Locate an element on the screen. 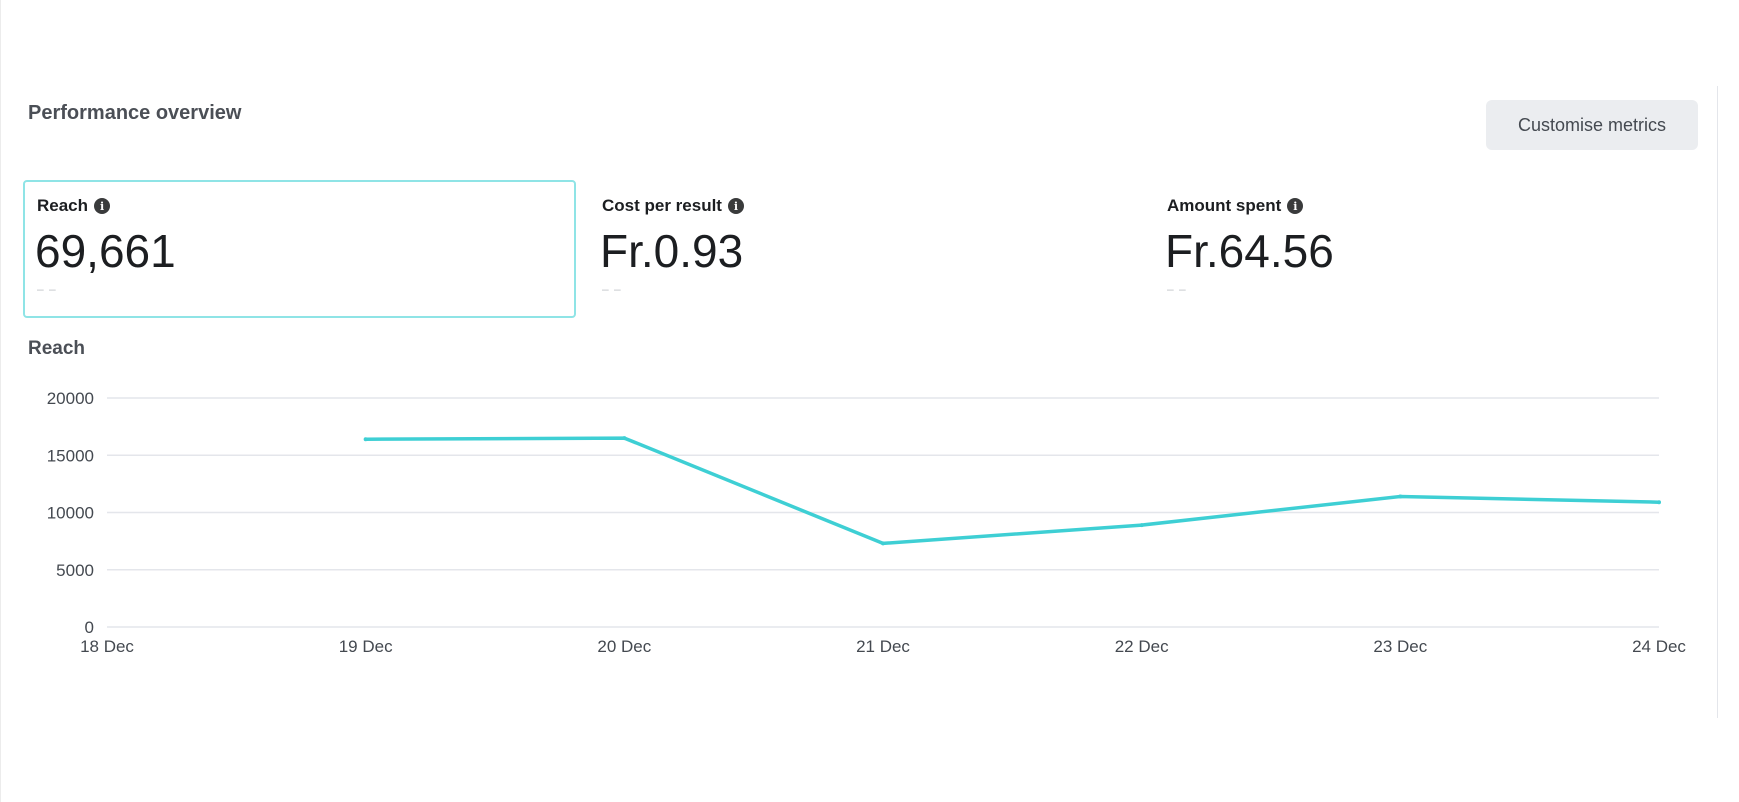 Image resolution: width=1739 pixels, height=802 pixels. panel-title: Performance overview is located at coordinates (135, 113).